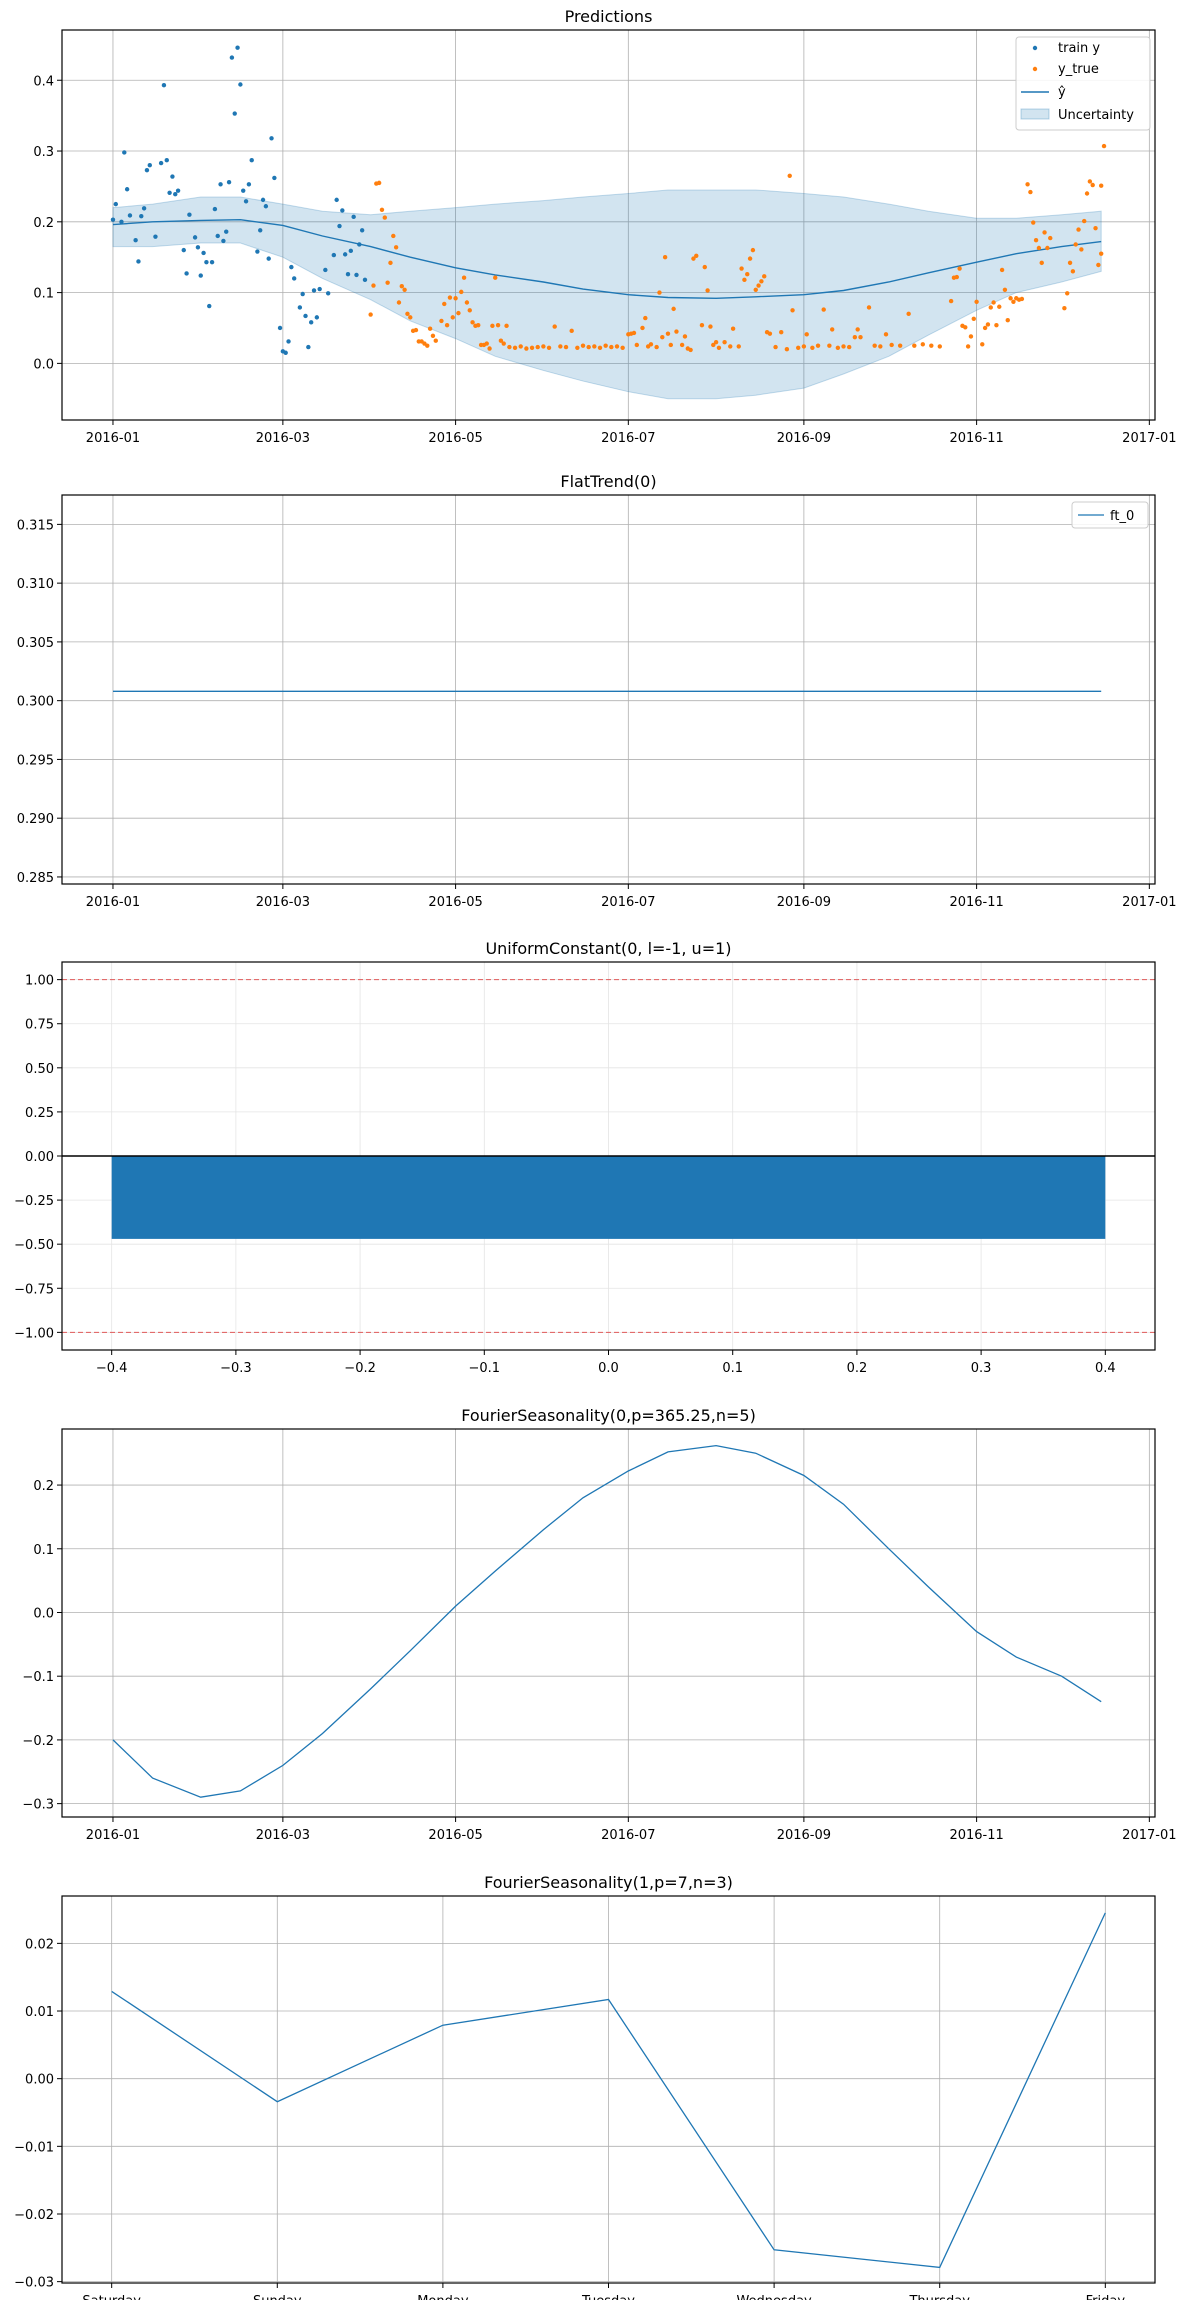  Describe the element at coordinates (1106, 2297) in the screenshot. I see `x-tick-label: Friday` at that location.